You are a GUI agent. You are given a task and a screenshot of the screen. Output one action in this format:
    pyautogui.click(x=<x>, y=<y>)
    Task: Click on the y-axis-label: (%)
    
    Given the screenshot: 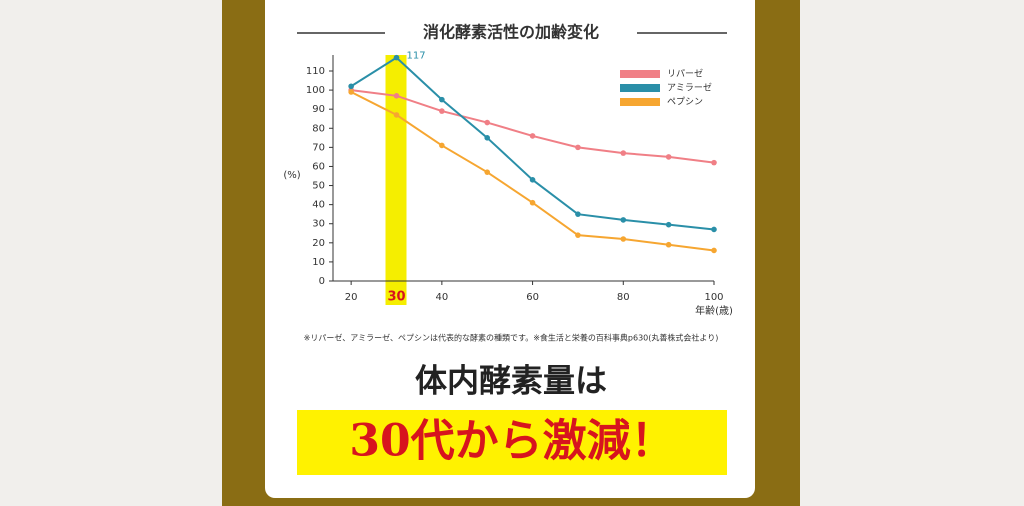 What is the action you would take?
    pyautogui.click(x=291, y=175)
    